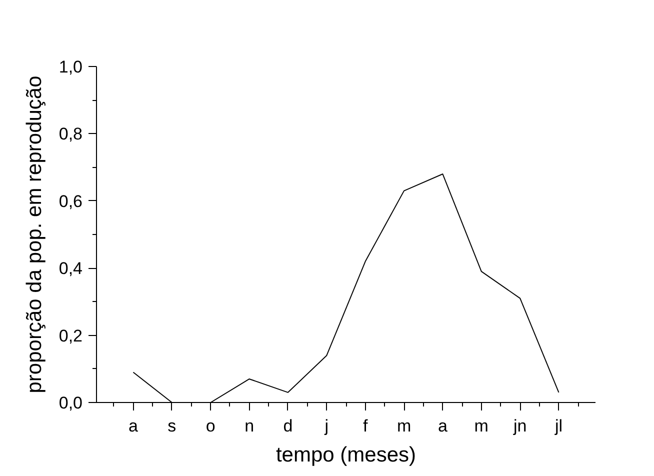 The height and width of the screenshot is (476, 654). What do you see at coordinates (70, 268) in the screenshot?
I see `y-tick-label: 0,4` at bounding box center [70, 268].